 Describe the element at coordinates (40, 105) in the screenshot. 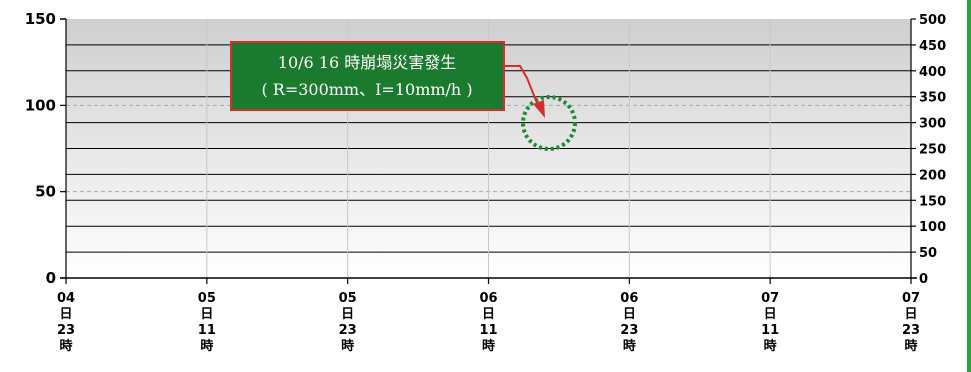

I see `left-tick-label: 100` at that location.